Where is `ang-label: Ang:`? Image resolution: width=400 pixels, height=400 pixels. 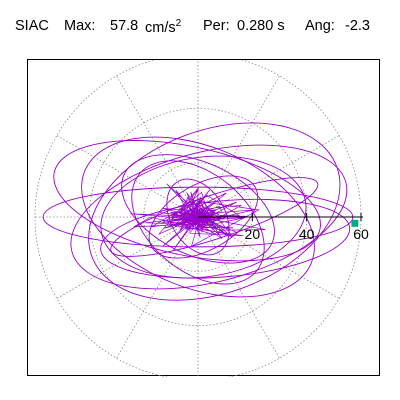 ang-label: Ang: is located at coordinates (320, 26).